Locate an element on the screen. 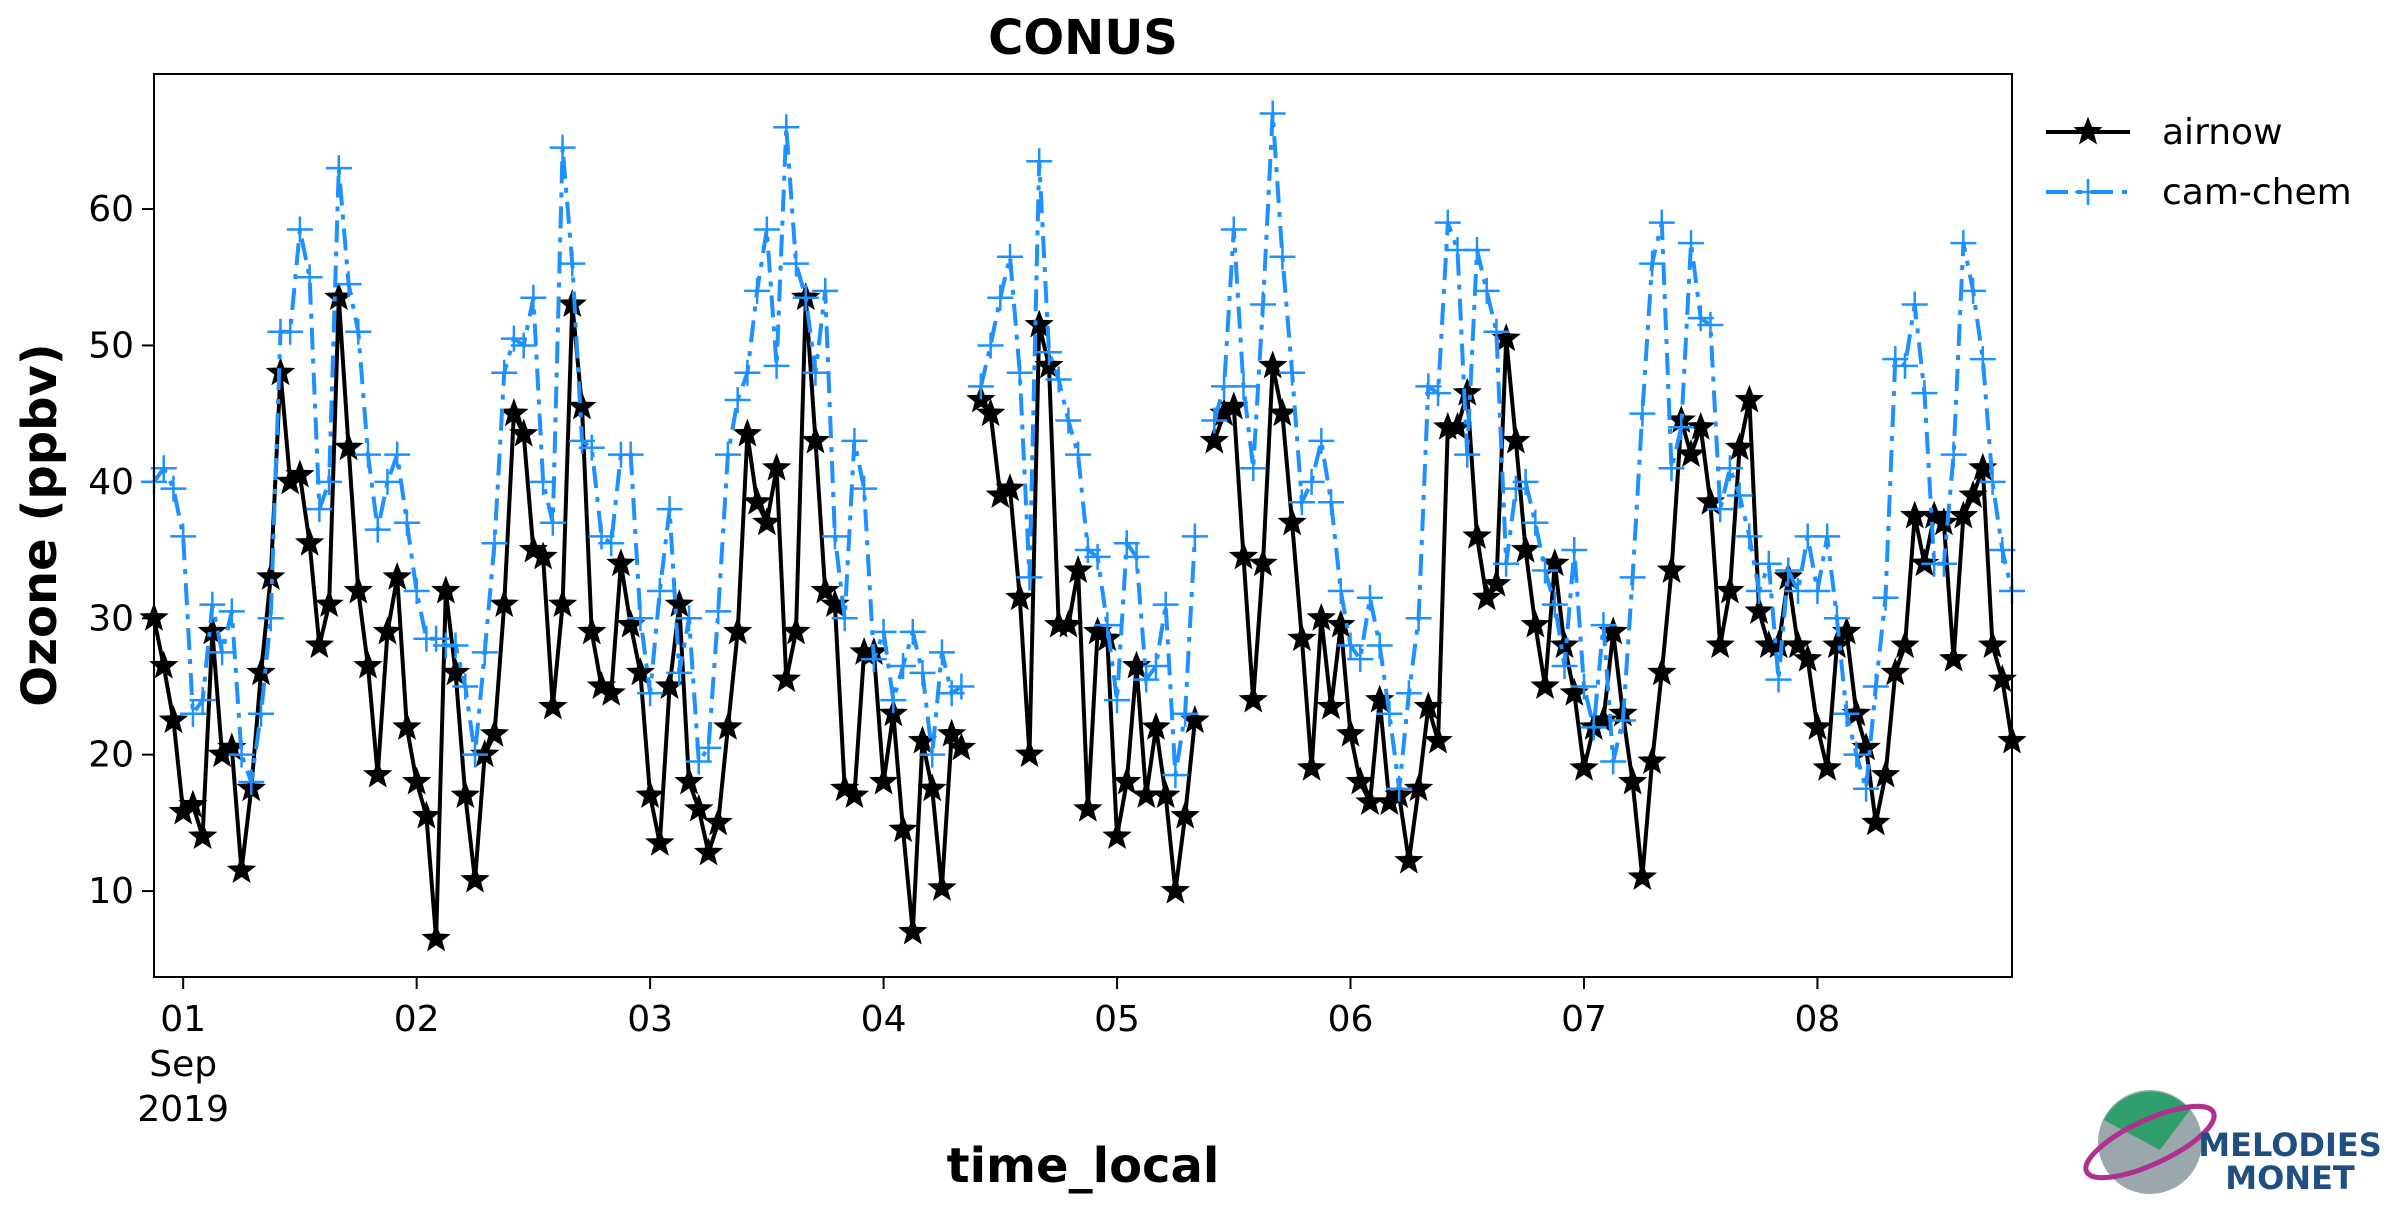 The image size is (2408, 1217). logo: MELODIES MONET is located at coordinates (2232, 1143).